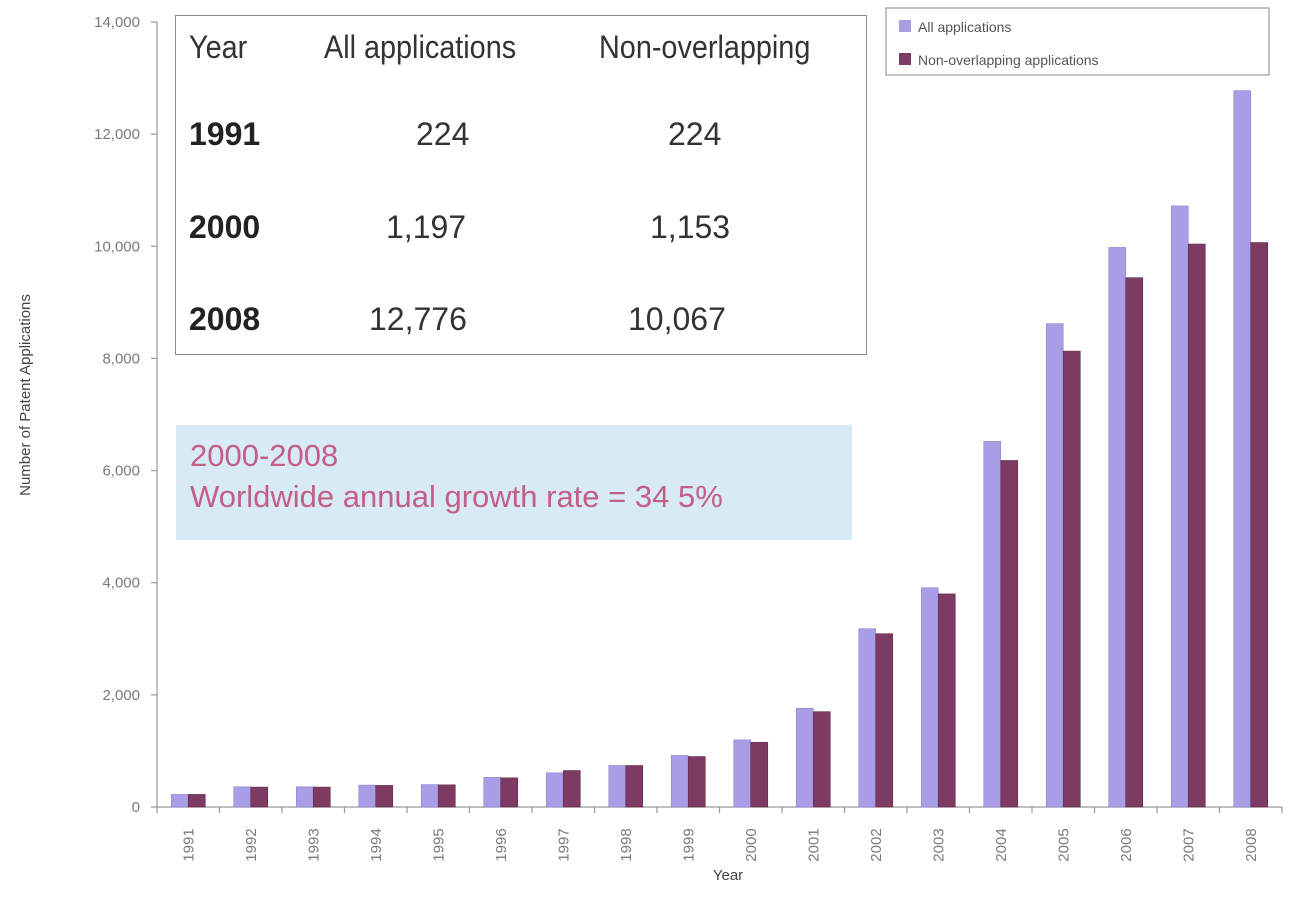  What do you see at coordinates (121, 695) in the screenshot?
I see `y-tick-label: 2,000` at bounding box center [121, 695].